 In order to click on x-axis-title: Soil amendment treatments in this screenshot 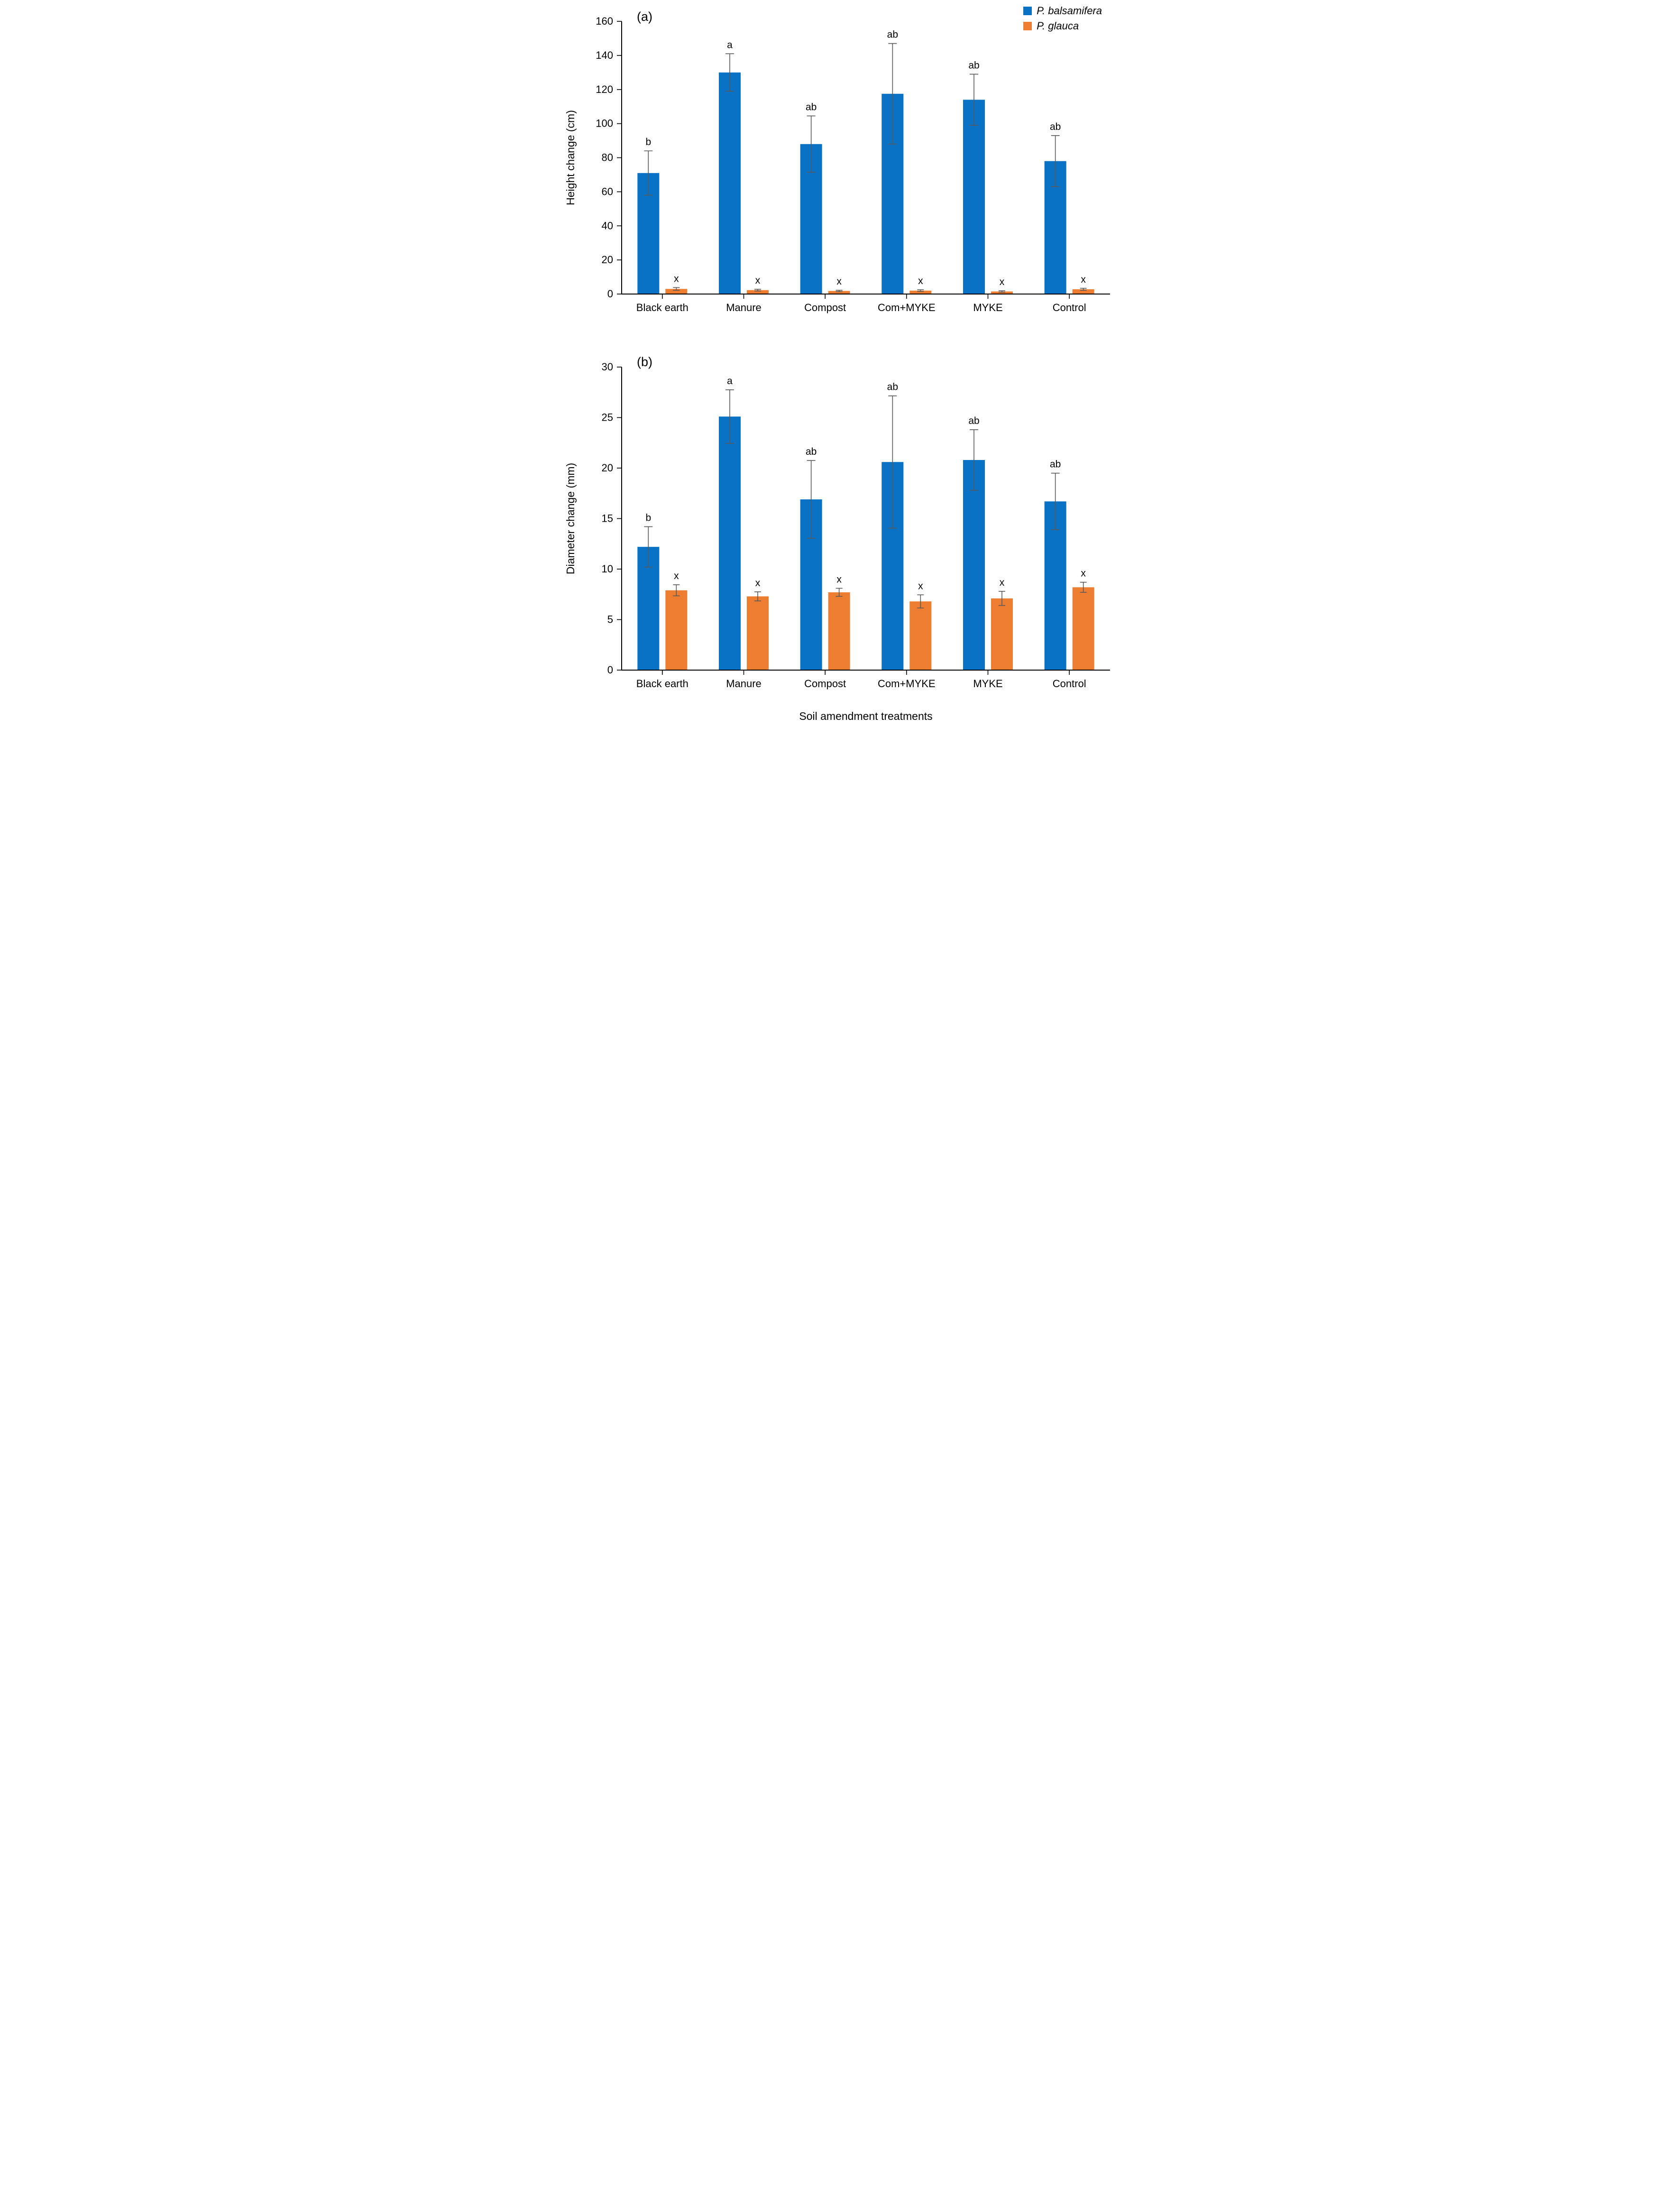, I will do `click(866, 716)`.